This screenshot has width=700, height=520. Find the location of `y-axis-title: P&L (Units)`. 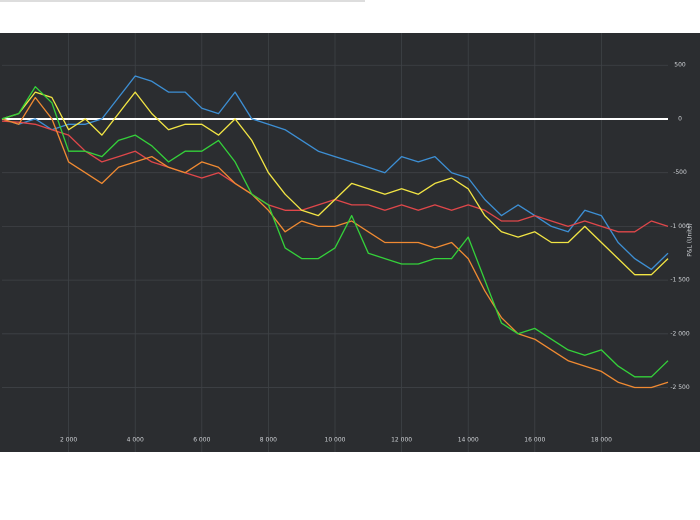

y-axis-title: P&L (Units) is located at coordinates (690, 240).